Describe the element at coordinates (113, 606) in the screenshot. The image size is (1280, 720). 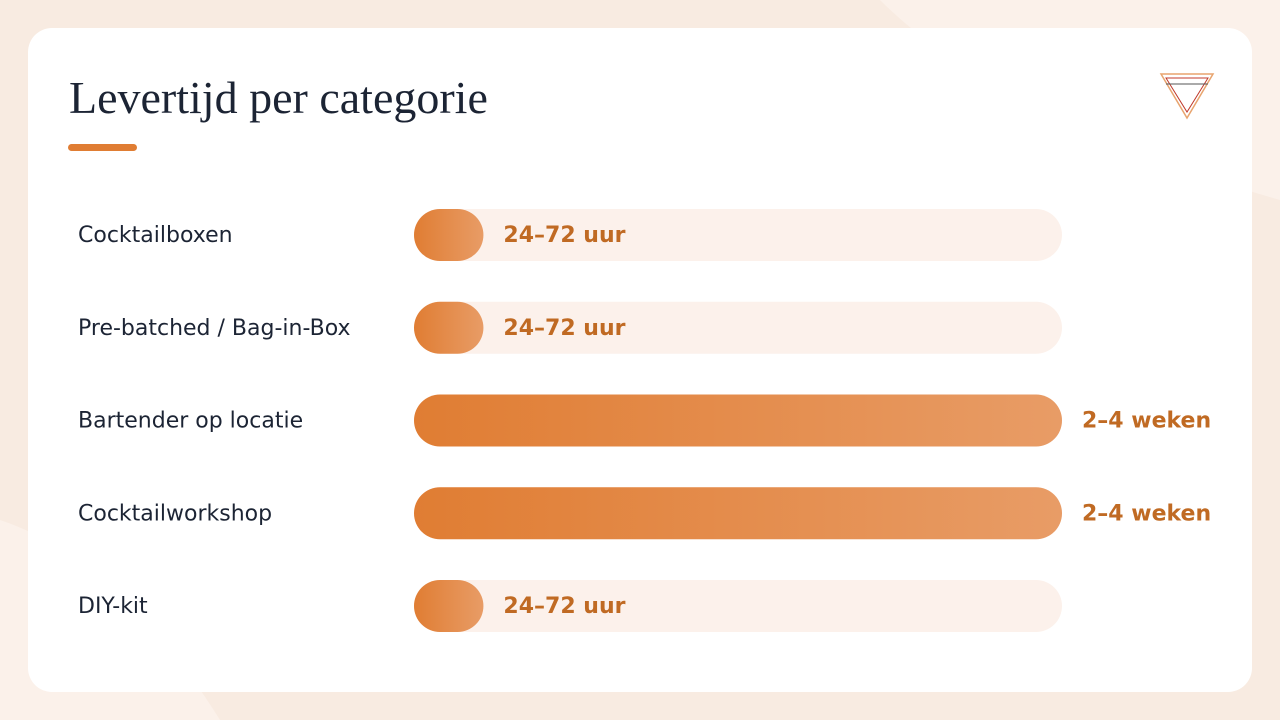
I see `category-label: DIY-kit` at that location.